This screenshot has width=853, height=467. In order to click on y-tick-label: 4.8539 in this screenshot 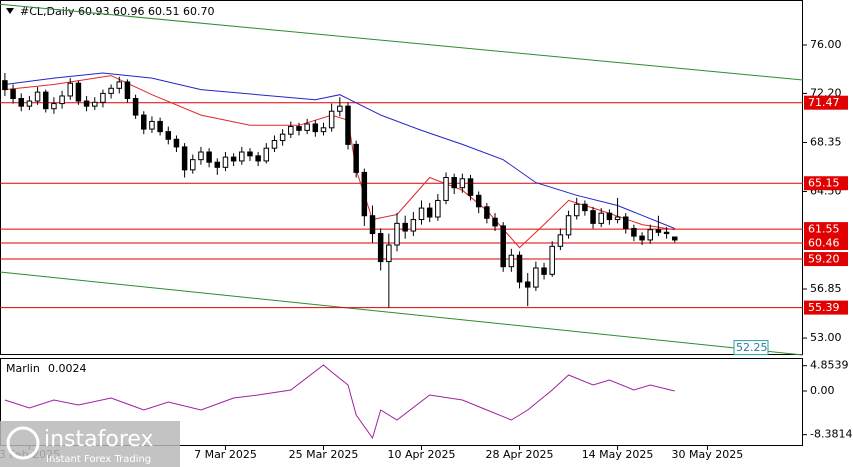, I will do `click(829, 365)`.